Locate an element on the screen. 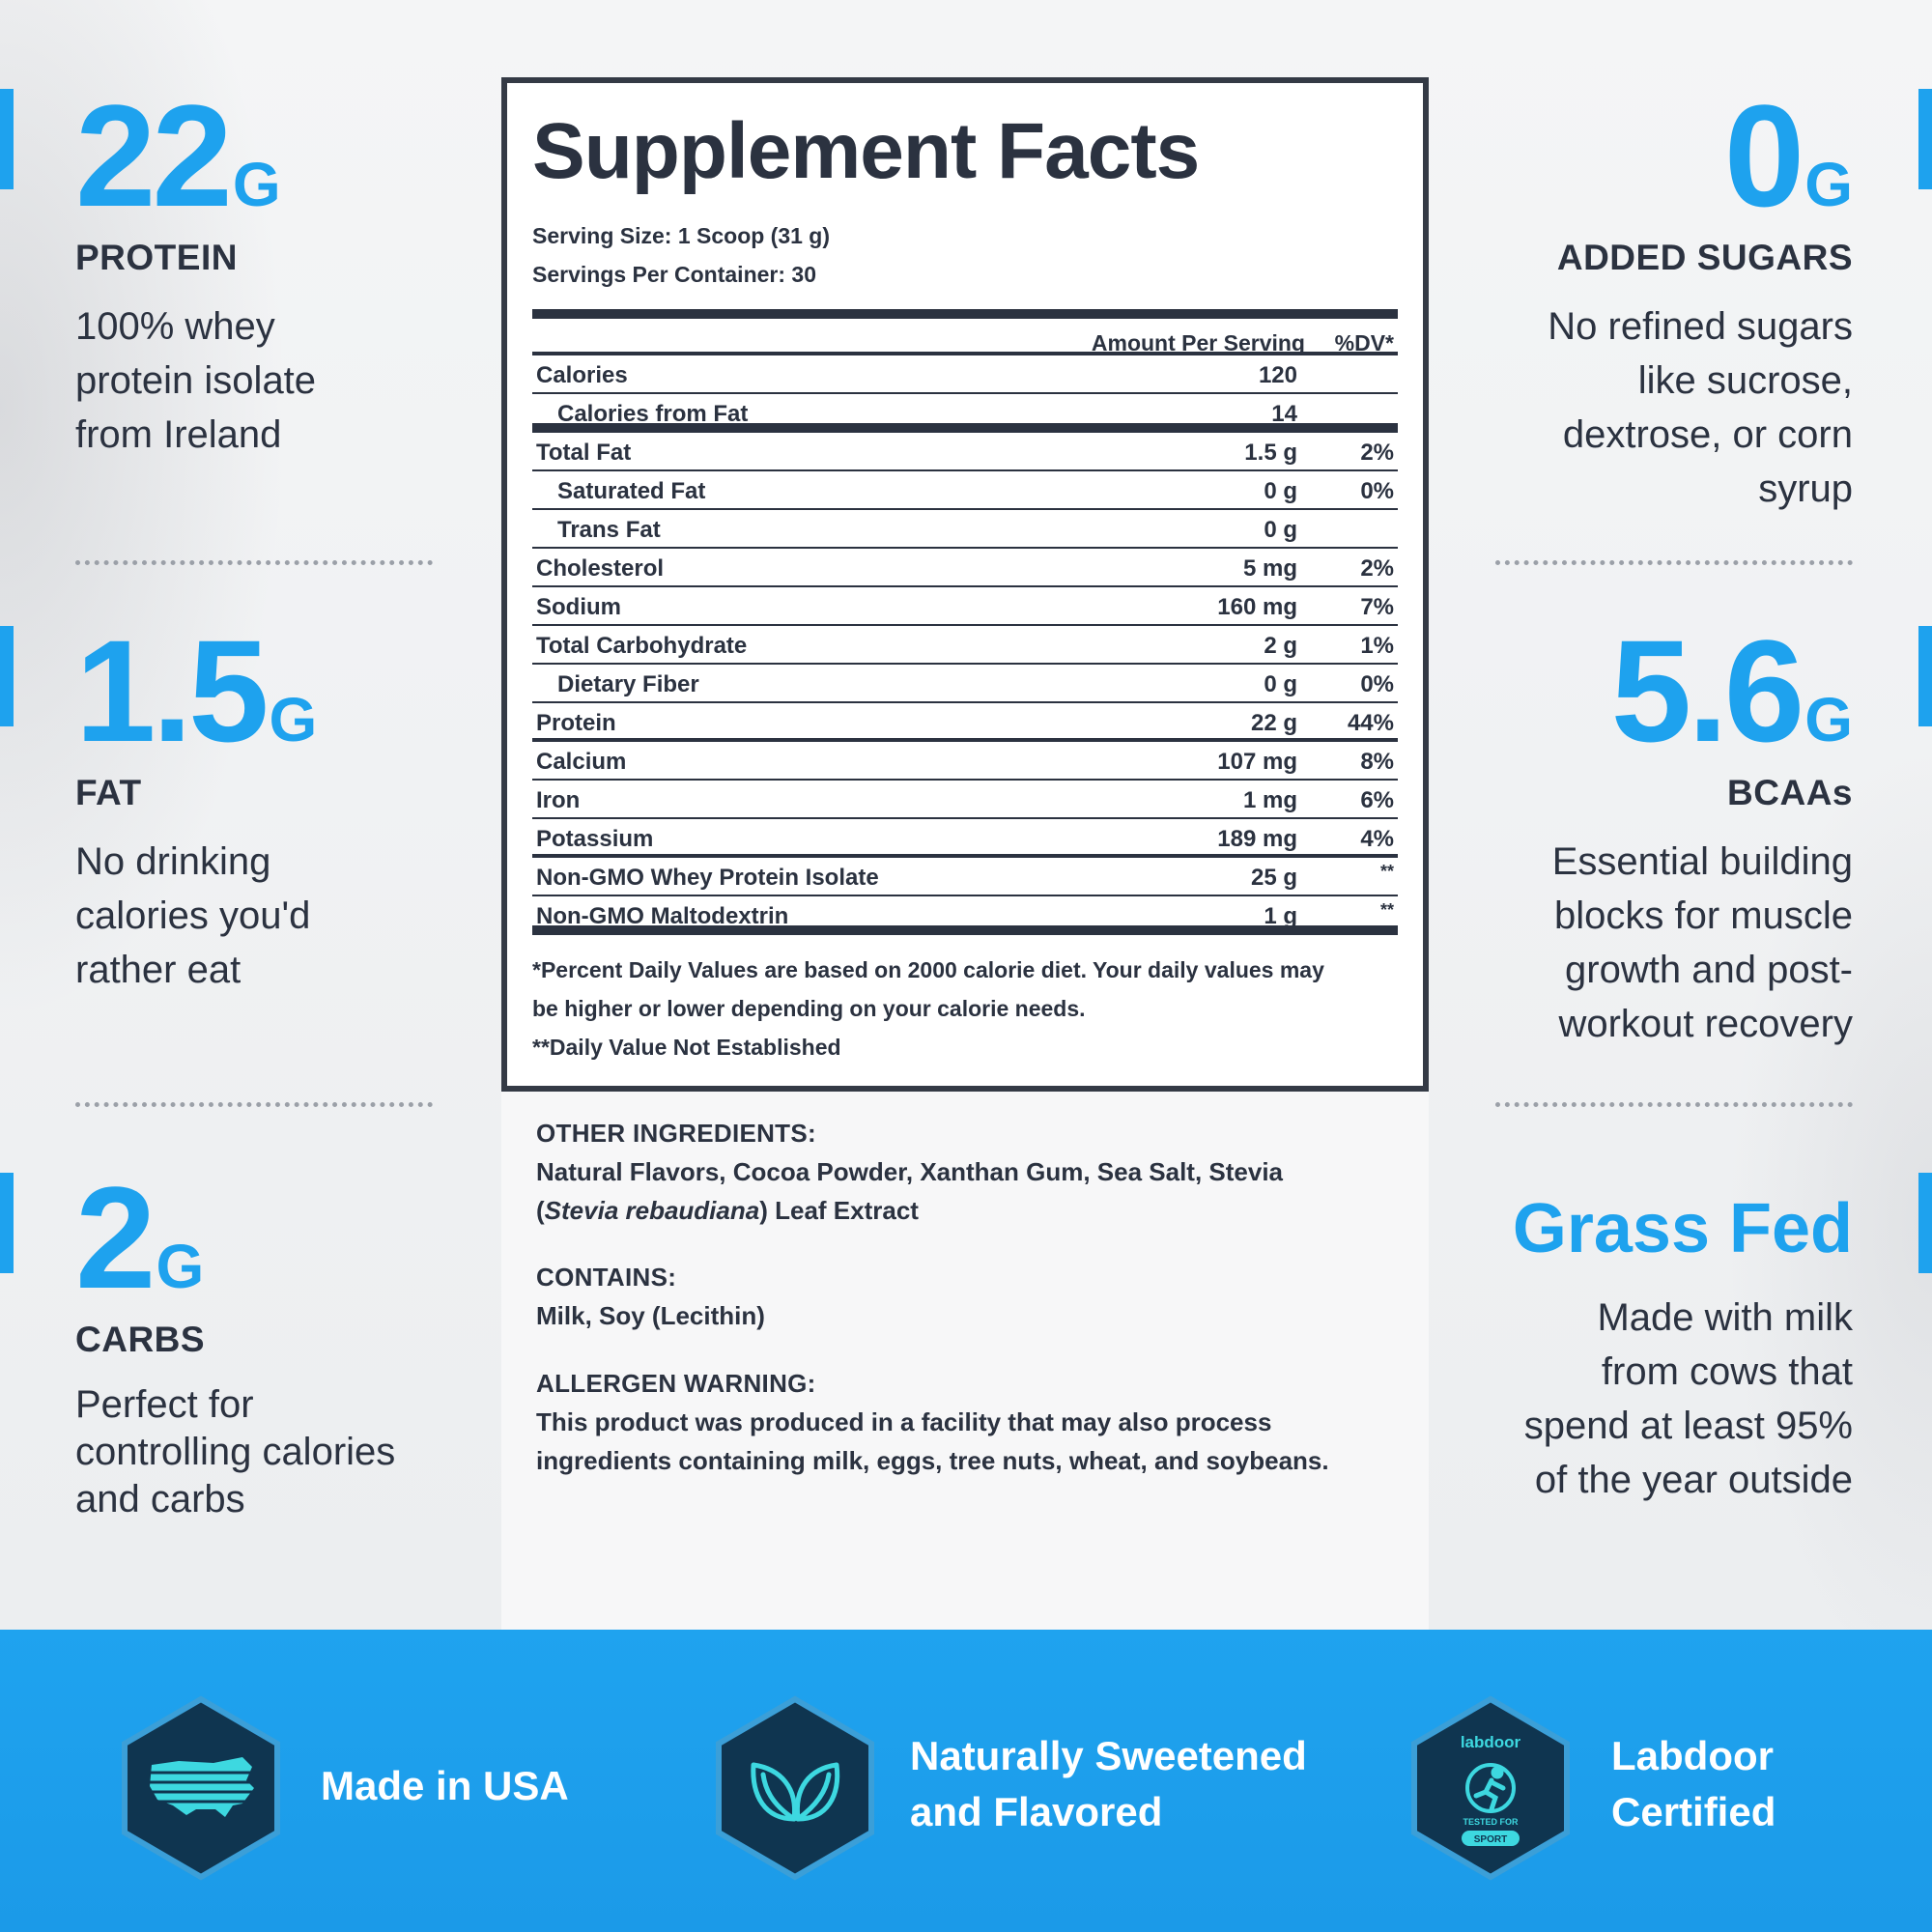 The width and height of the screenshot is (1932, 1932). facts-row: Protein 22 g 44% is located at coordinates (965, 722).